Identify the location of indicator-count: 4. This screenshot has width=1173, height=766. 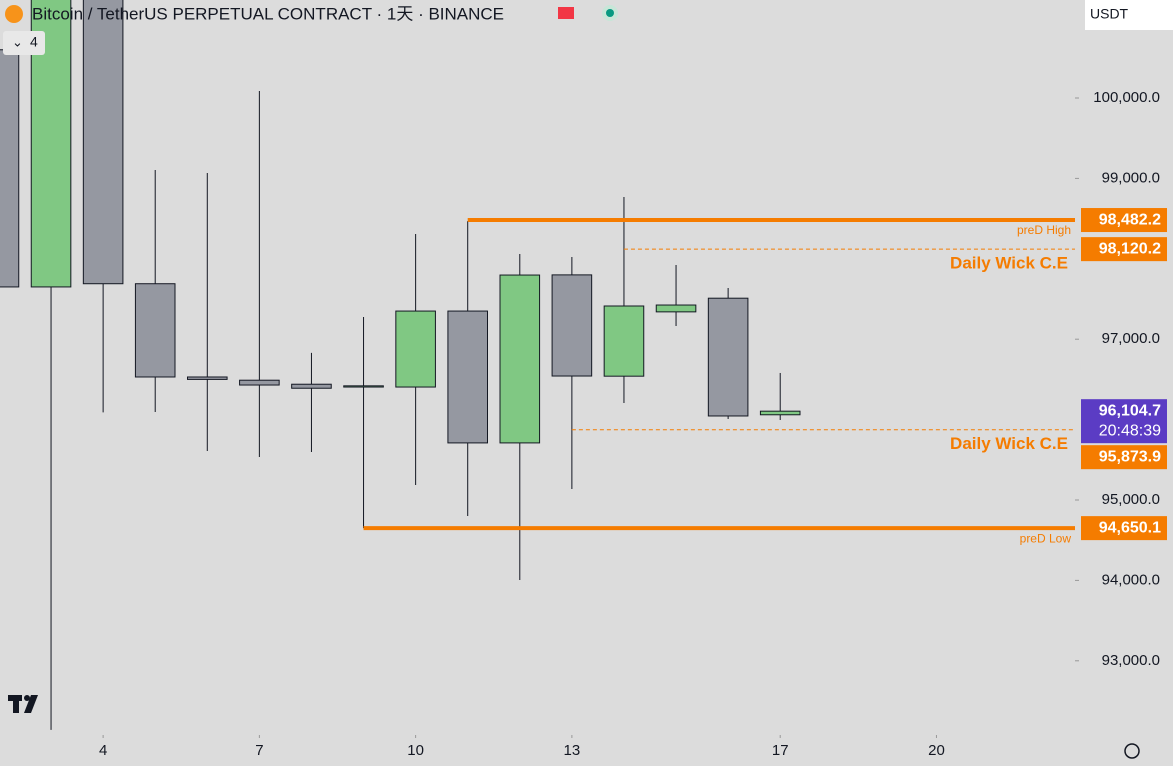
(34, 42).